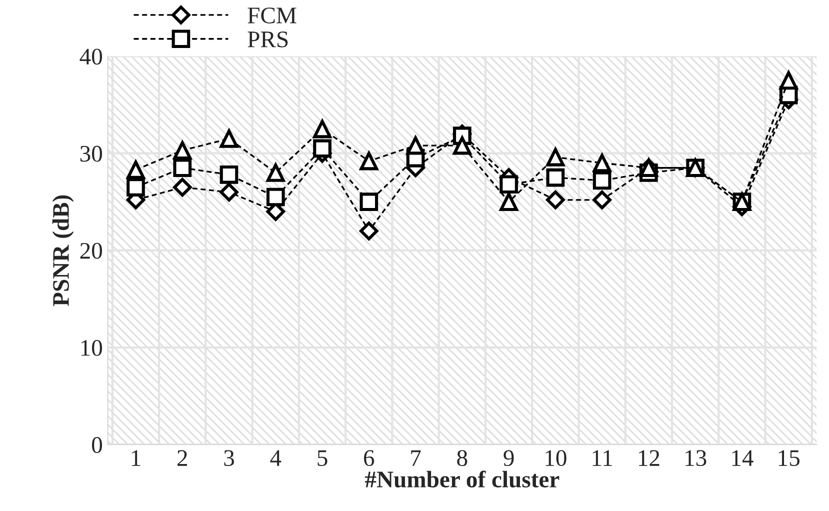  Describe the element at coordinates (556, 458) in the screenshot. I see `x-tick-label: 10` at that location.